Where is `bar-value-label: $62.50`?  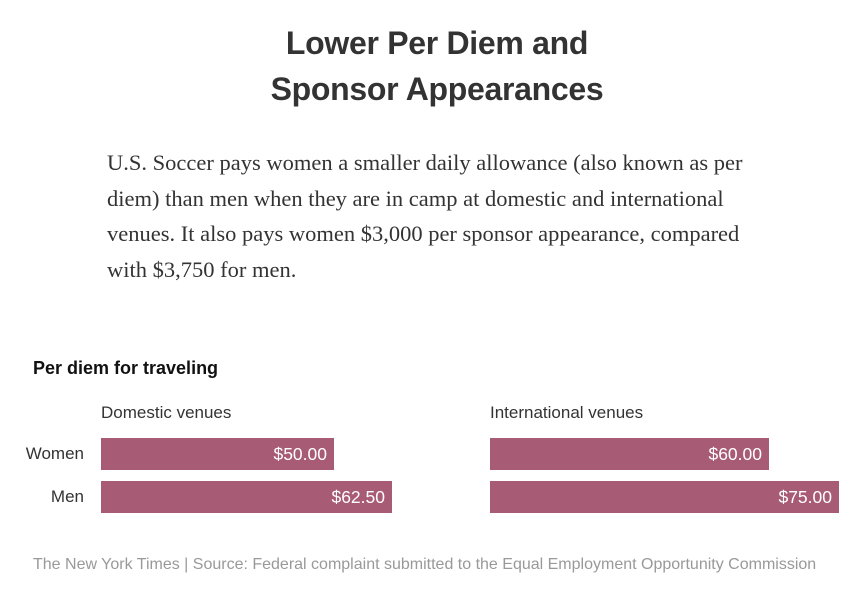
bar-value-label: $62.50 is located at coordinates (358, 497).